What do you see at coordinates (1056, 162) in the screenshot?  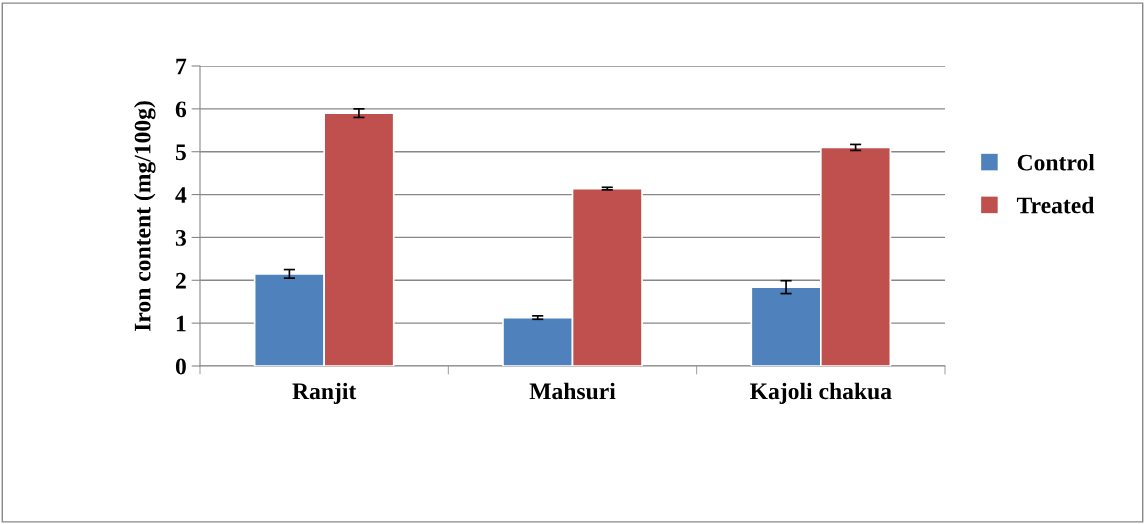 I see `legend-label: Control` at bounding box center [1056, 162].